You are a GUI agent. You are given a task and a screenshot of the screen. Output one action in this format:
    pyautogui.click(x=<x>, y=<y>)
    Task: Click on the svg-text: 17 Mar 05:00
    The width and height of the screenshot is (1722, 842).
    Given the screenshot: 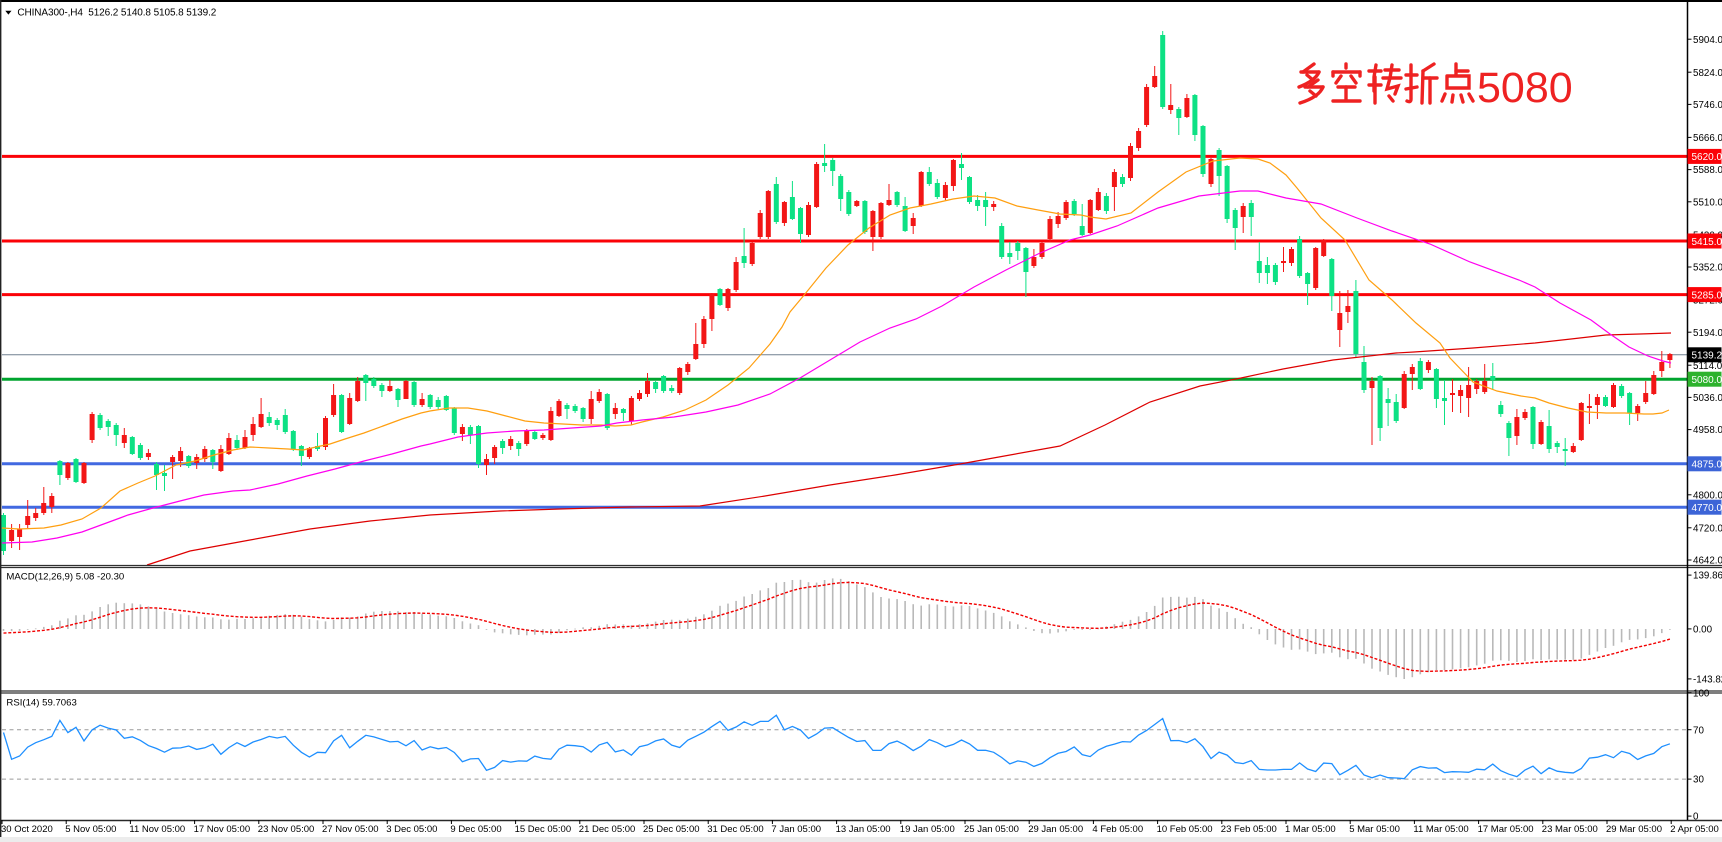 What is the action you would take?
    pyautogui.click(x=1506, y=829)
    